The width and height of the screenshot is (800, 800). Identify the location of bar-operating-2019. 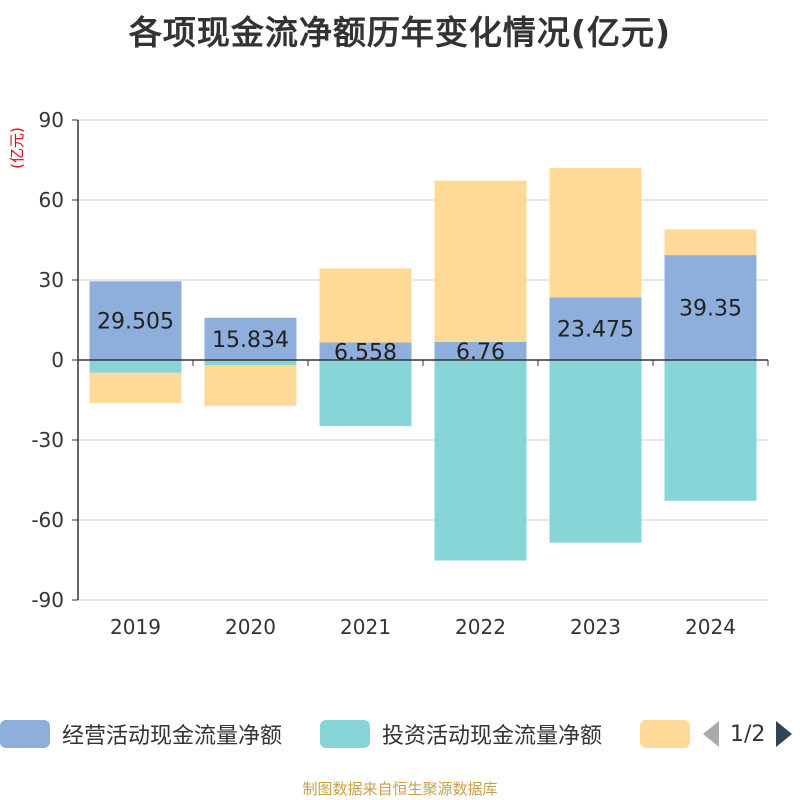
(135, 320).